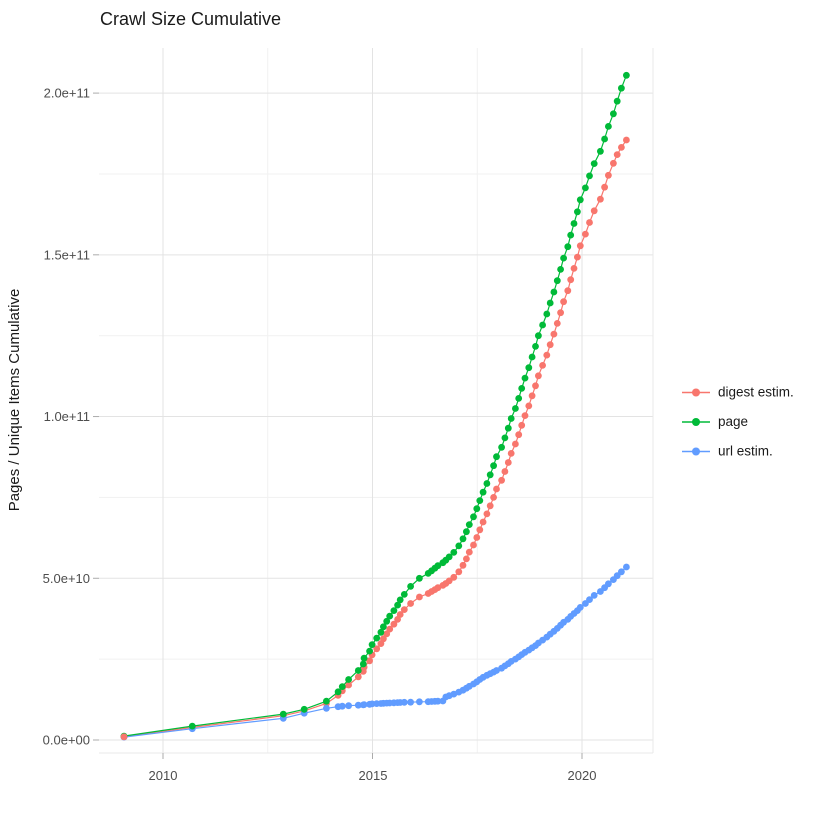 The width and height of the screenshot is (826, 827). I want to click on chart-title: Crawl Size Cumulative, so click(190, 19).